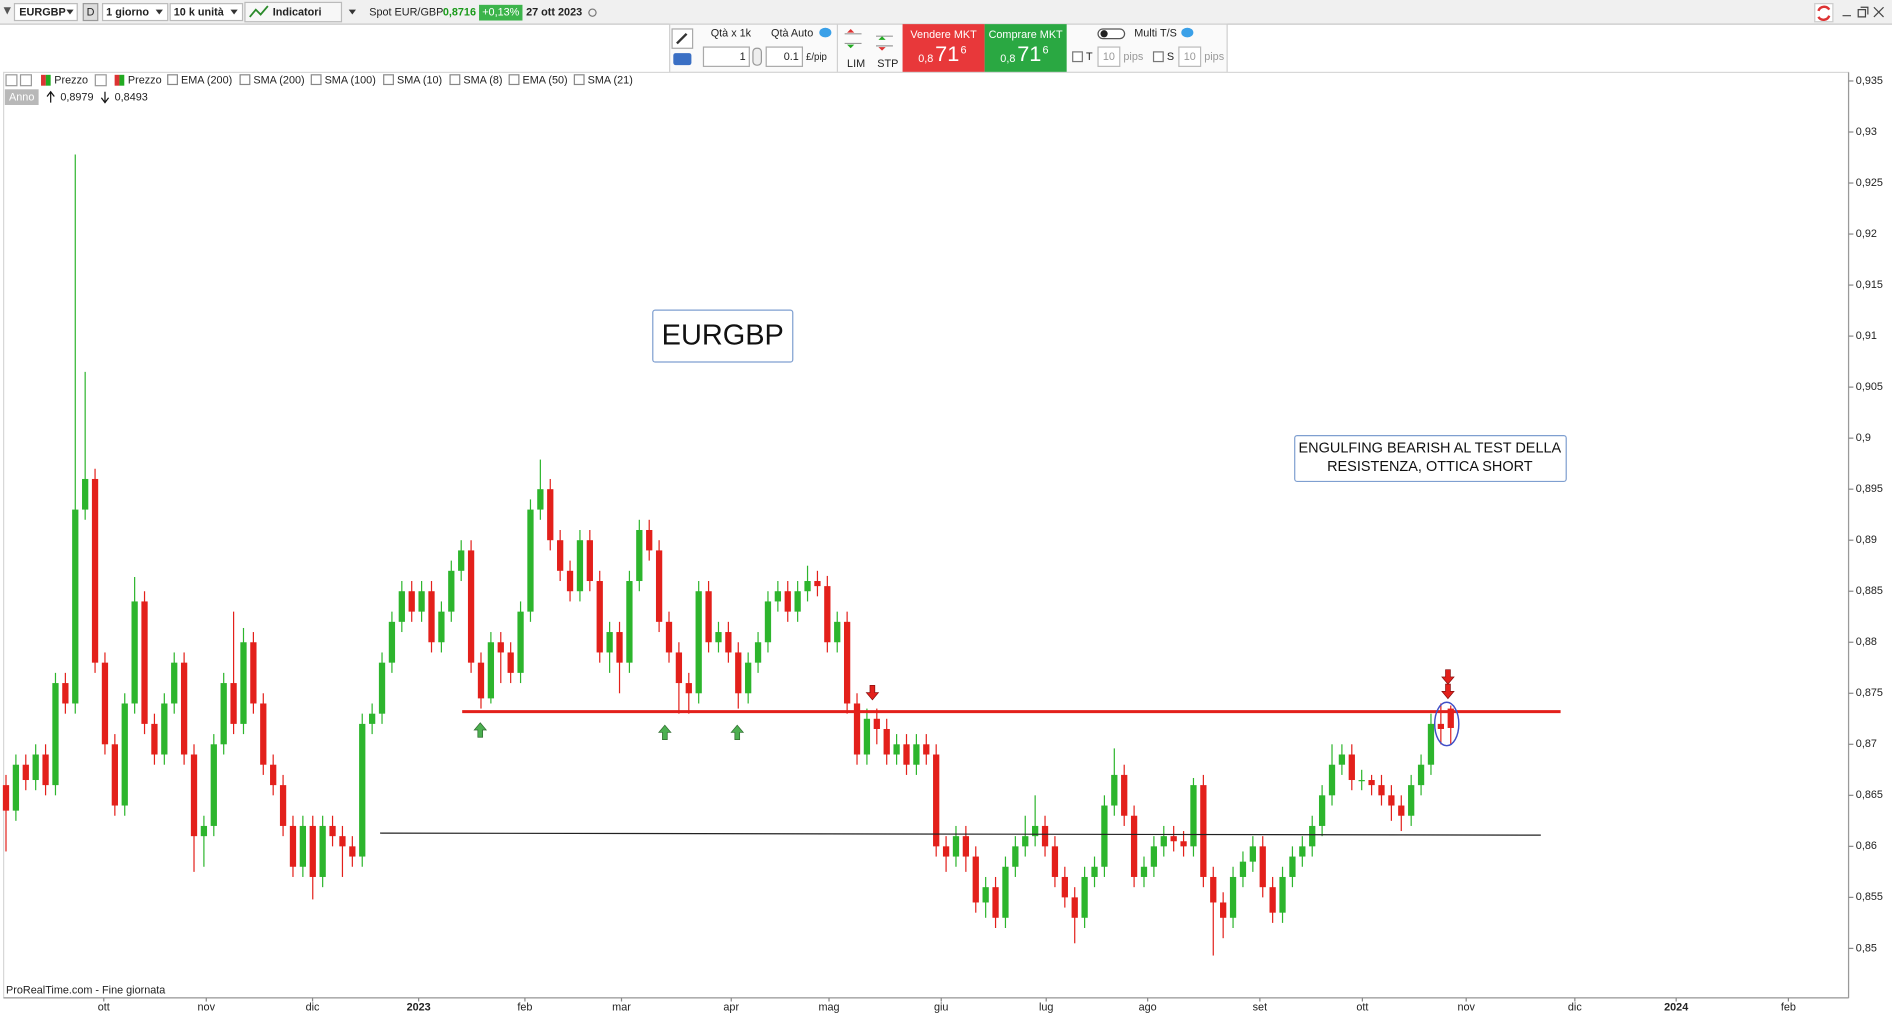 The width and height of the screenshot is (1892, 1016). I want to click on indicators-button, so click(293, 12).